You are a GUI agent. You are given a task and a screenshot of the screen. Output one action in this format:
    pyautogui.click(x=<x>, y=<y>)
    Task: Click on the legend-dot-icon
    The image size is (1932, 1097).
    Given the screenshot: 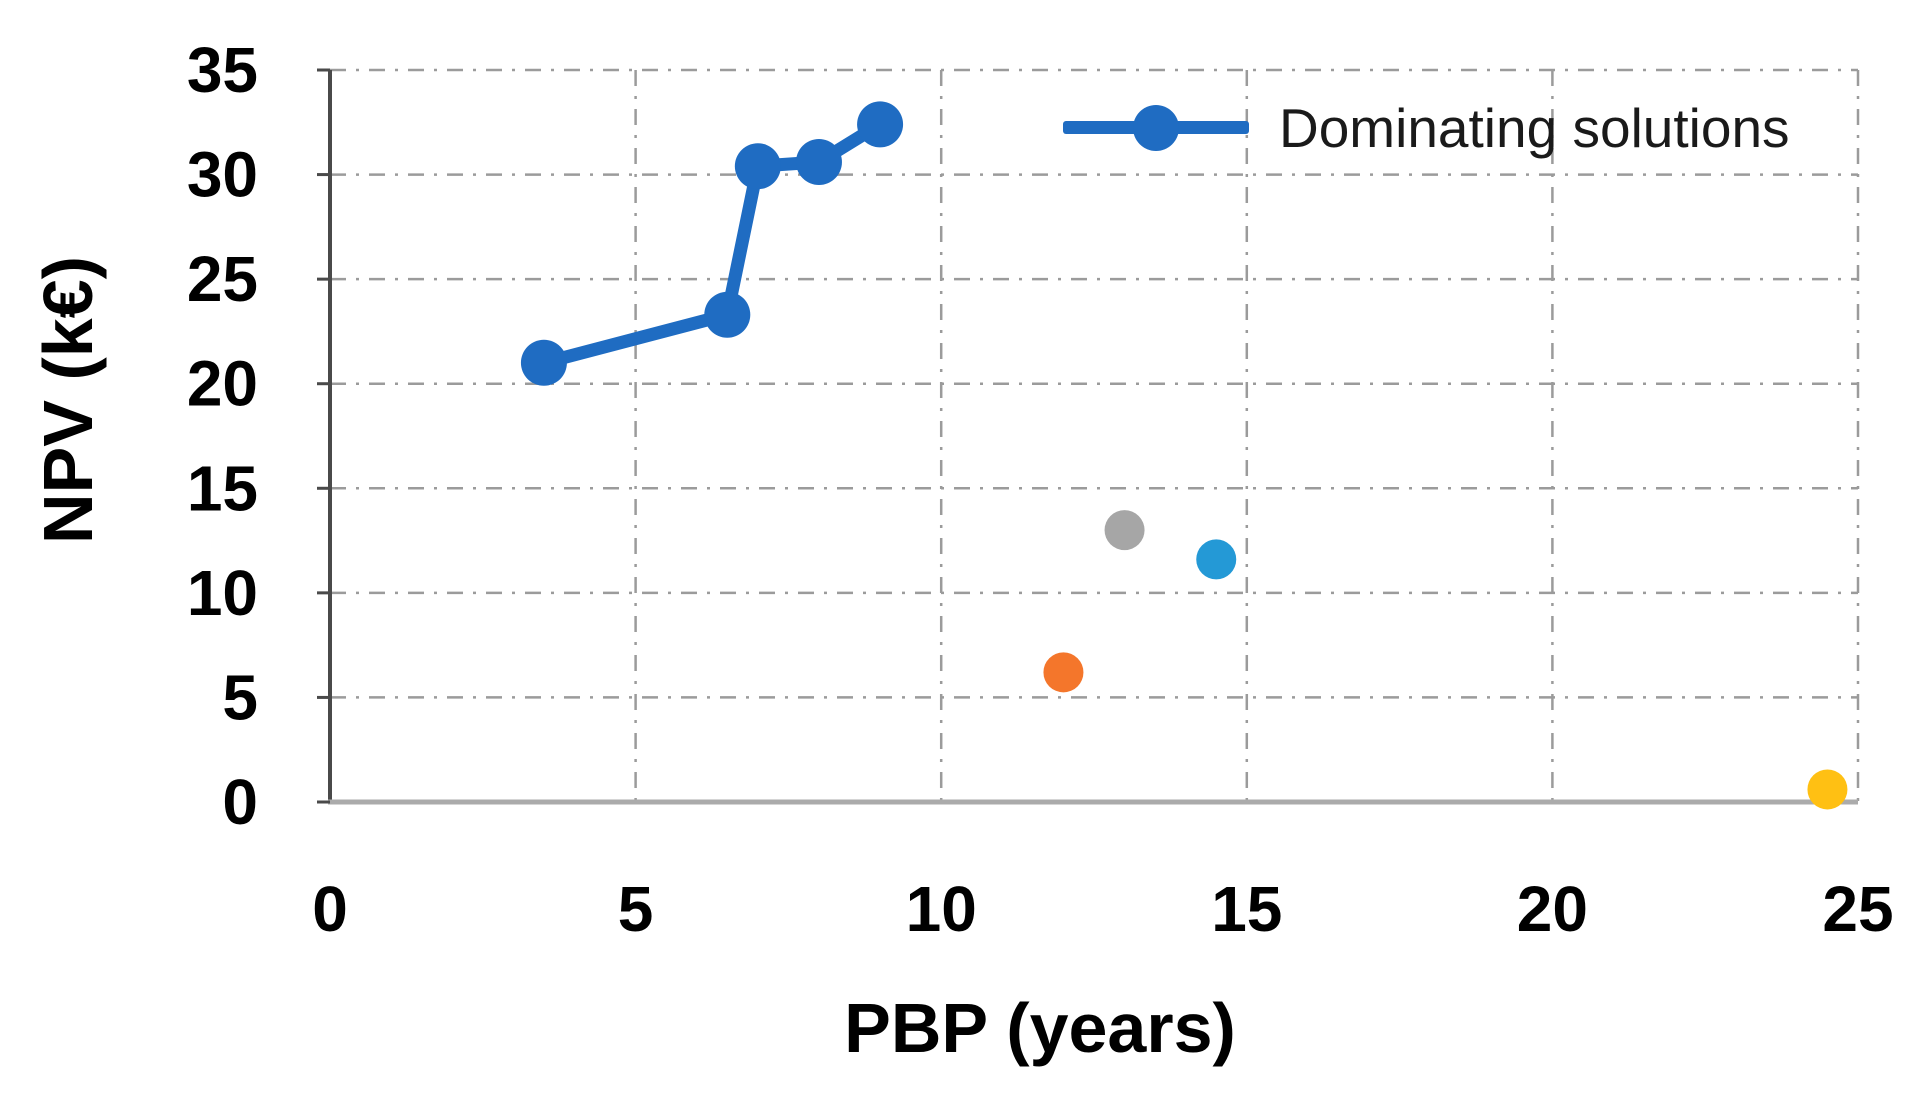 What is the action you would take?
    pyautogui.click(x=1156, y=128)
    